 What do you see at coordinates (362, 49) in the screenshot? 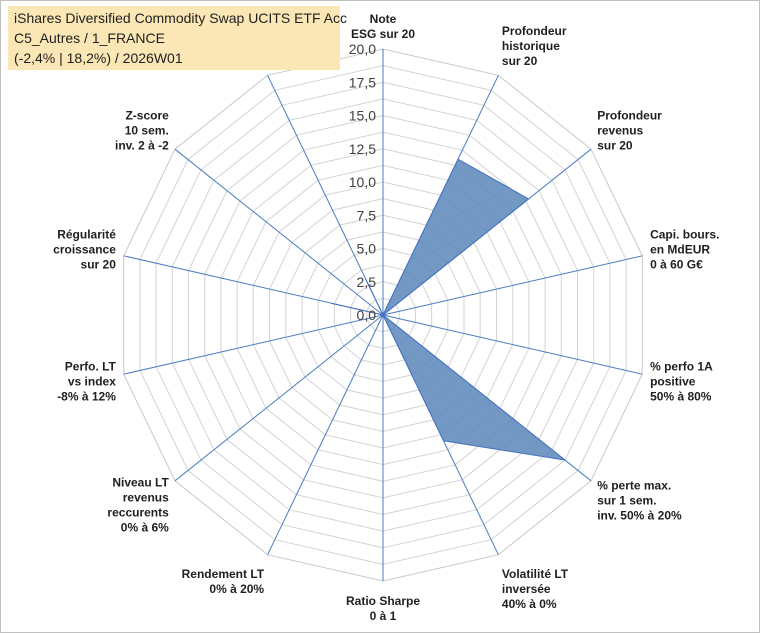
I see `radar-tick-label: 20,0` at bounding box center [362, 49].